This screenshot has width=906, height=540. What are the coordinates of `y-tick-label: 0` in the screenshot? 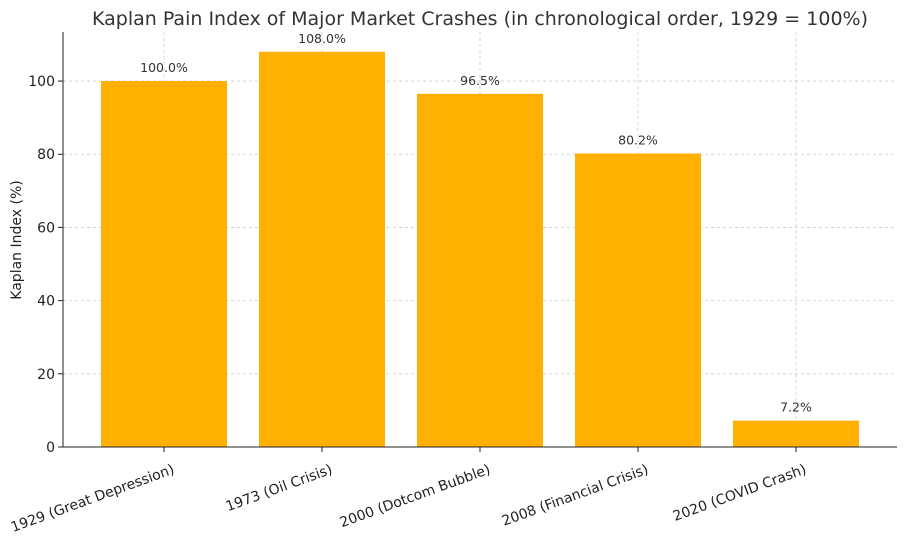 It's located at (50, 448).